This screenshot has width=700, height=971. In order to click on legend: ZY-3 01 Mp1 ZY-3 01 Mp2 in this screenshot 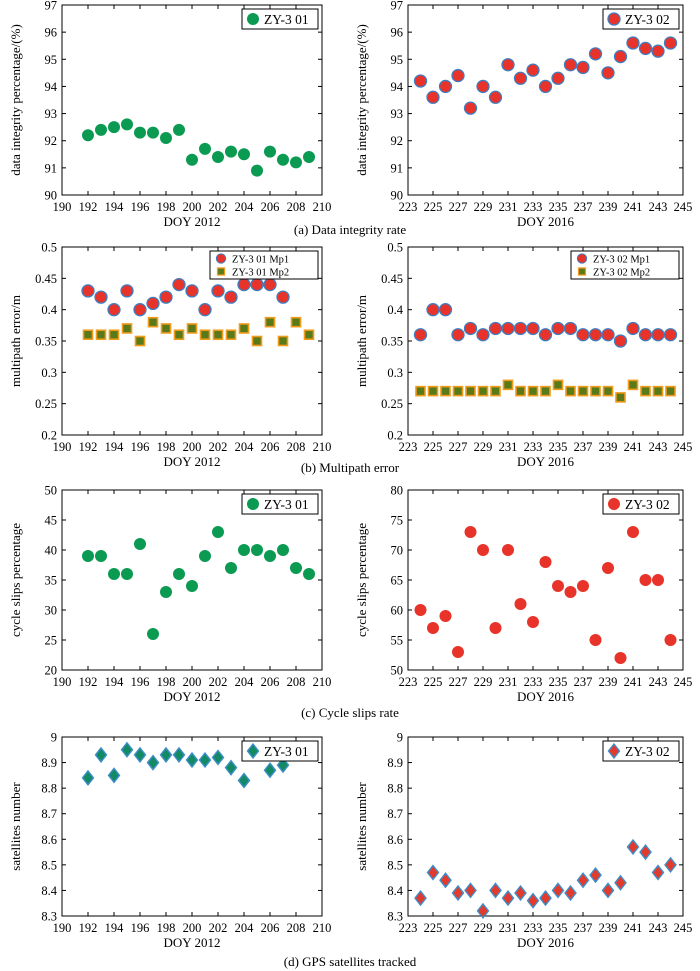, I will do `click(264, 265)`.